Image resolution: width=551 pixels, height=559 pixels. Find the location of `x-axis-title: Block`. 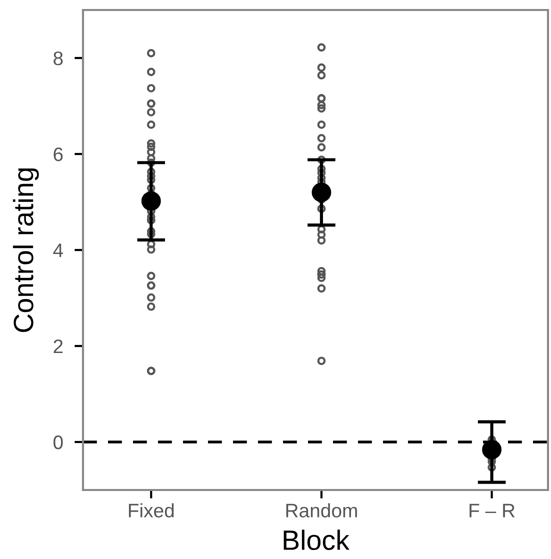

x-axis-title: Block is located at coordinates (317, 540).